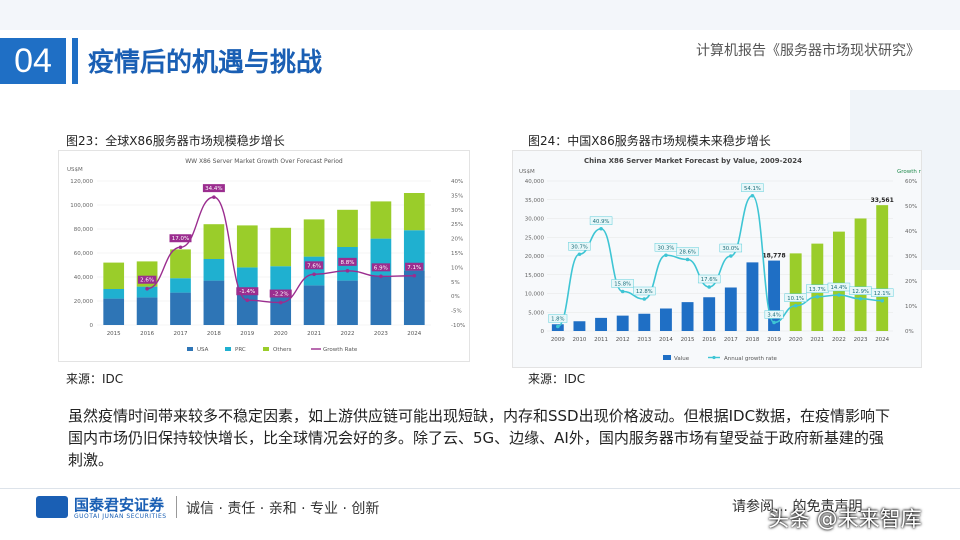 This screenshot has width=960, height=540. Describe the element at coordinates (579, 247) in the screenshot. I see `data-label: 30.7%` at that location.